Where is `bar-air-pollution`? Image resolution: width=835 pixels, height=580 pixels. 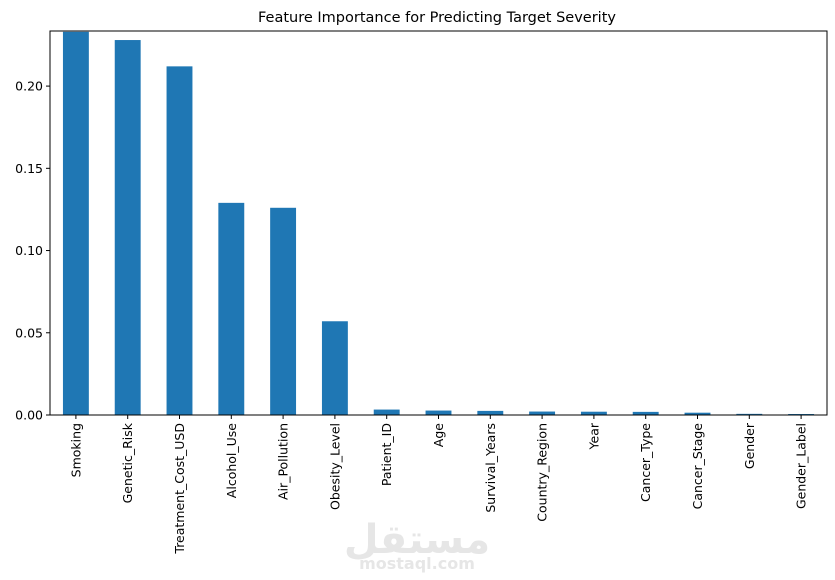 bar-air-pollution is located at coordinates (283, 311).